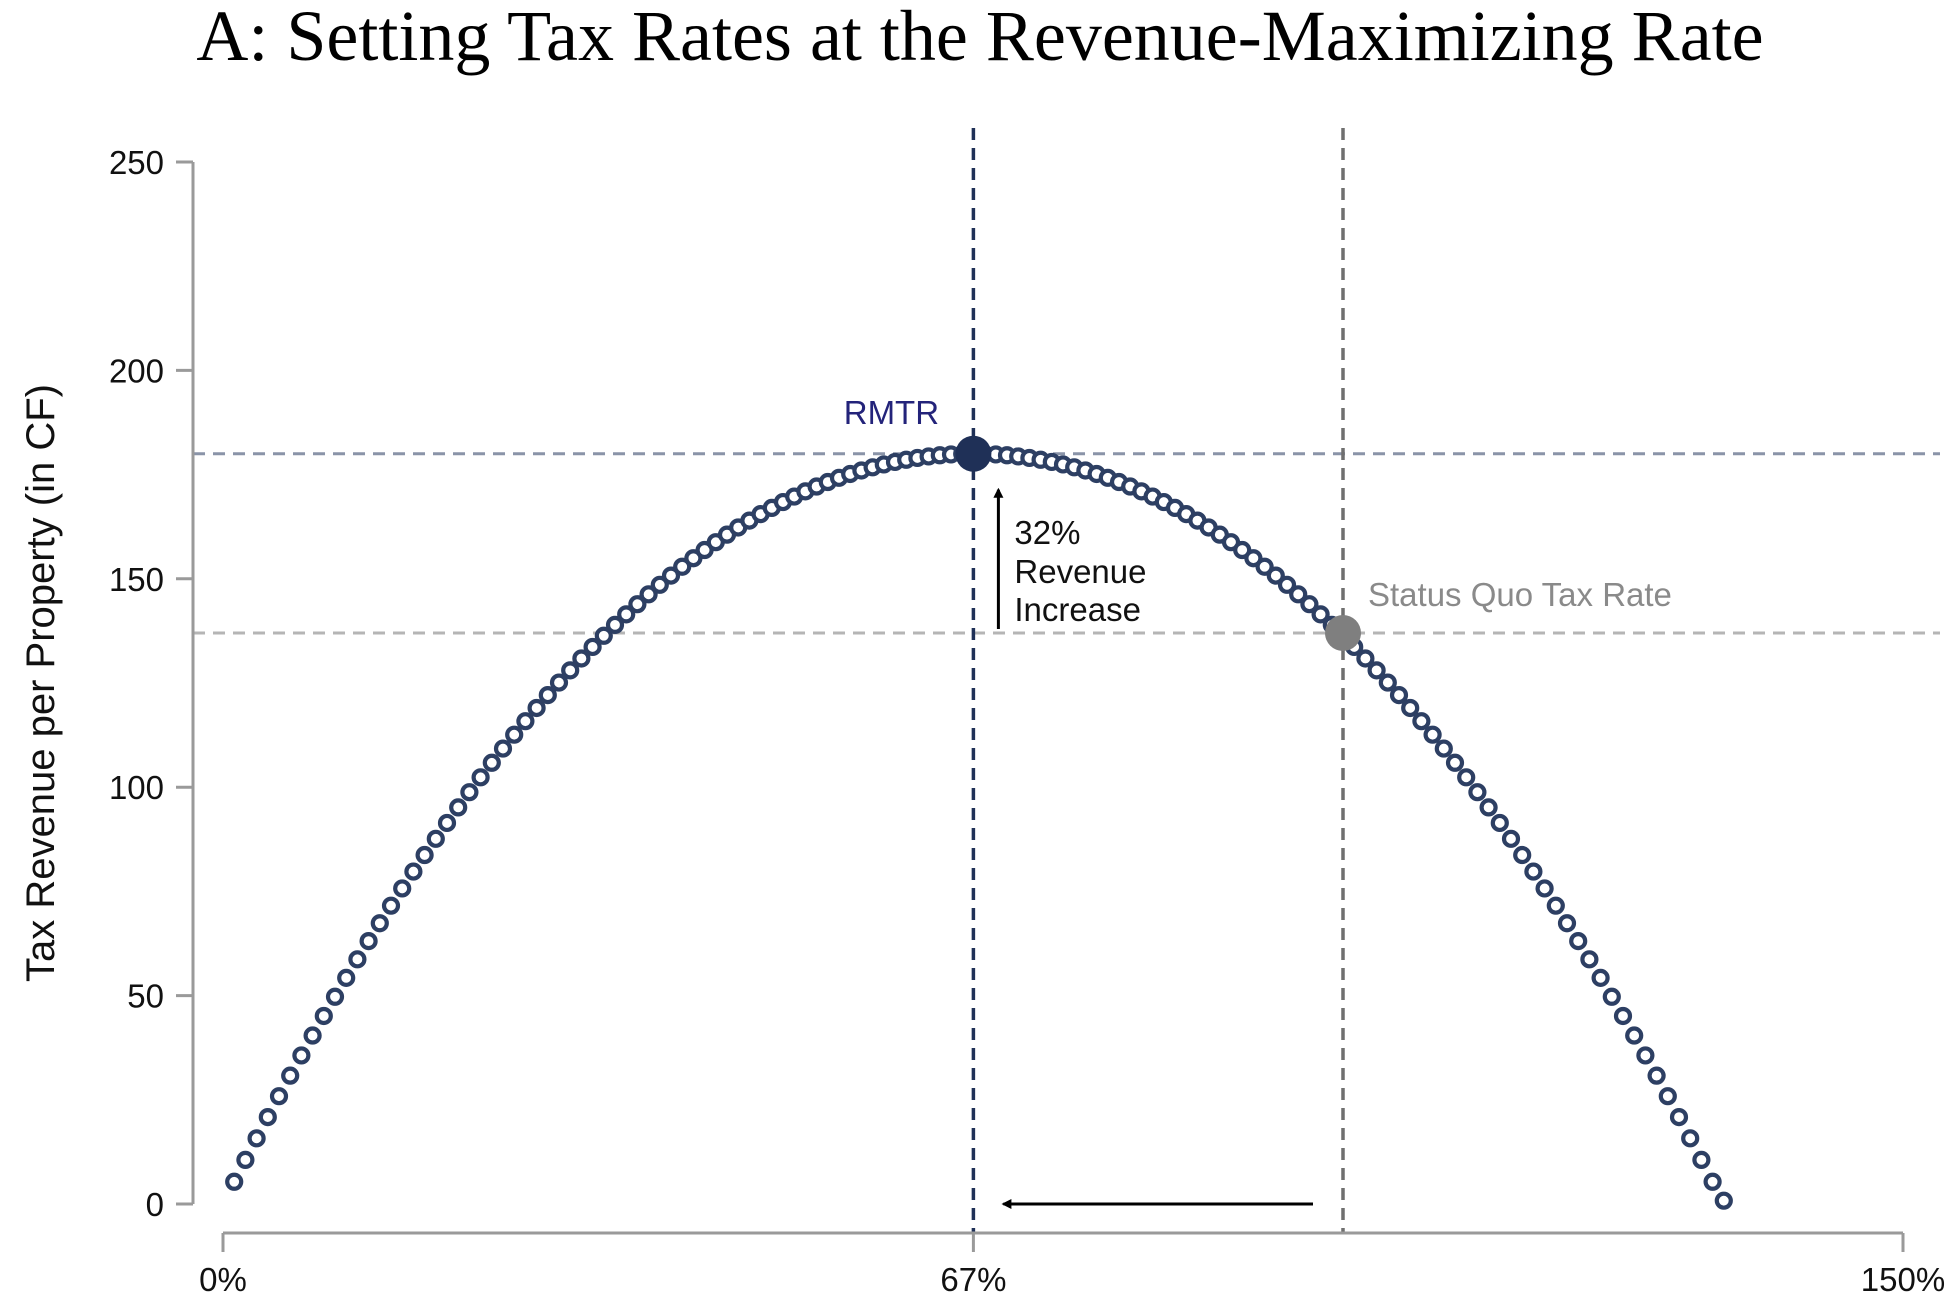  What do you see at coordinates (145, 996) in the screenshot?
I see `y-tick-label: 50` at bounding box center [145, 996].